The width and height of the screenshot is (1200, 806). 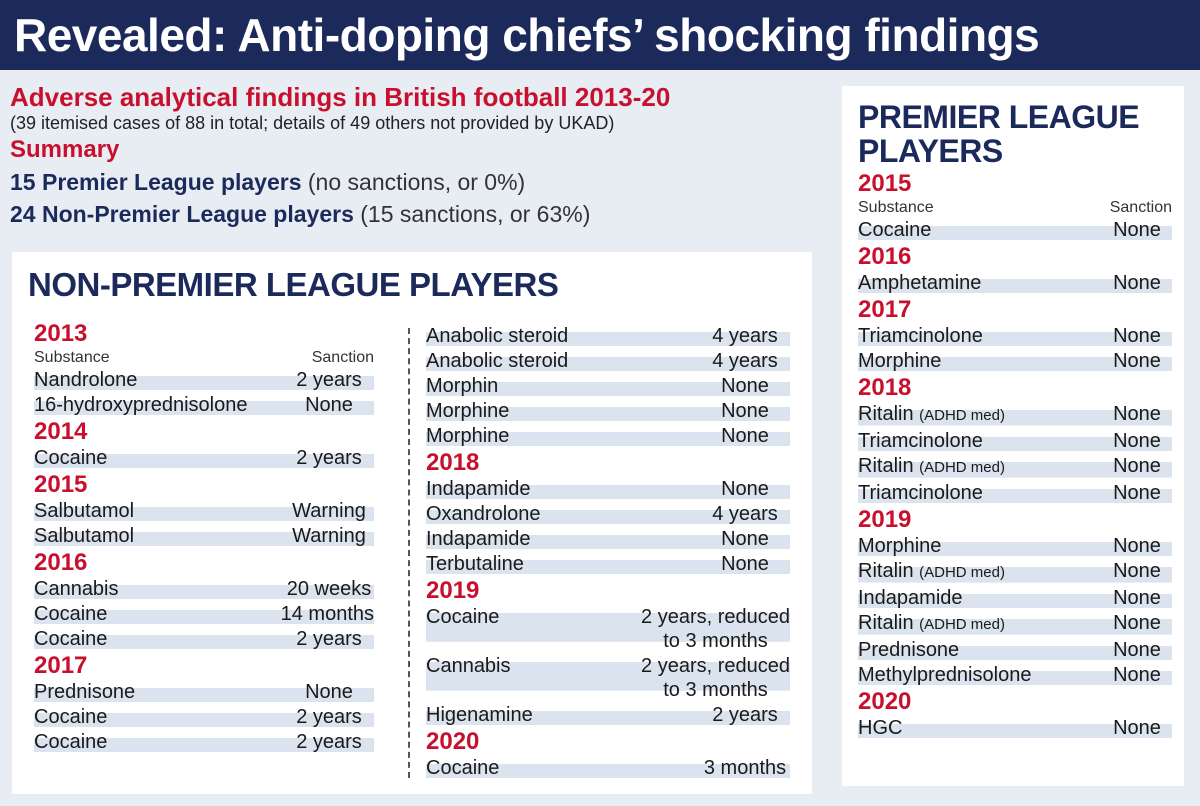 I want to click on substance-cell: Salbutamol, so click(x=84, y=511).